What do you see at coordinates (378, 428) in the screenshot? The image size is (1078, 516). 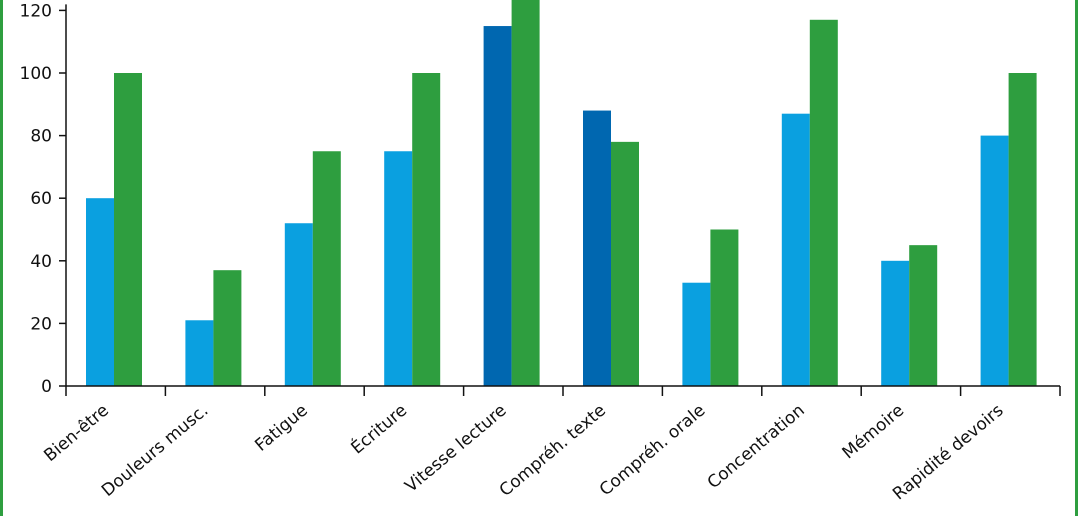 I see `x-category-label: Écriture` at bounding box center [378, 428].